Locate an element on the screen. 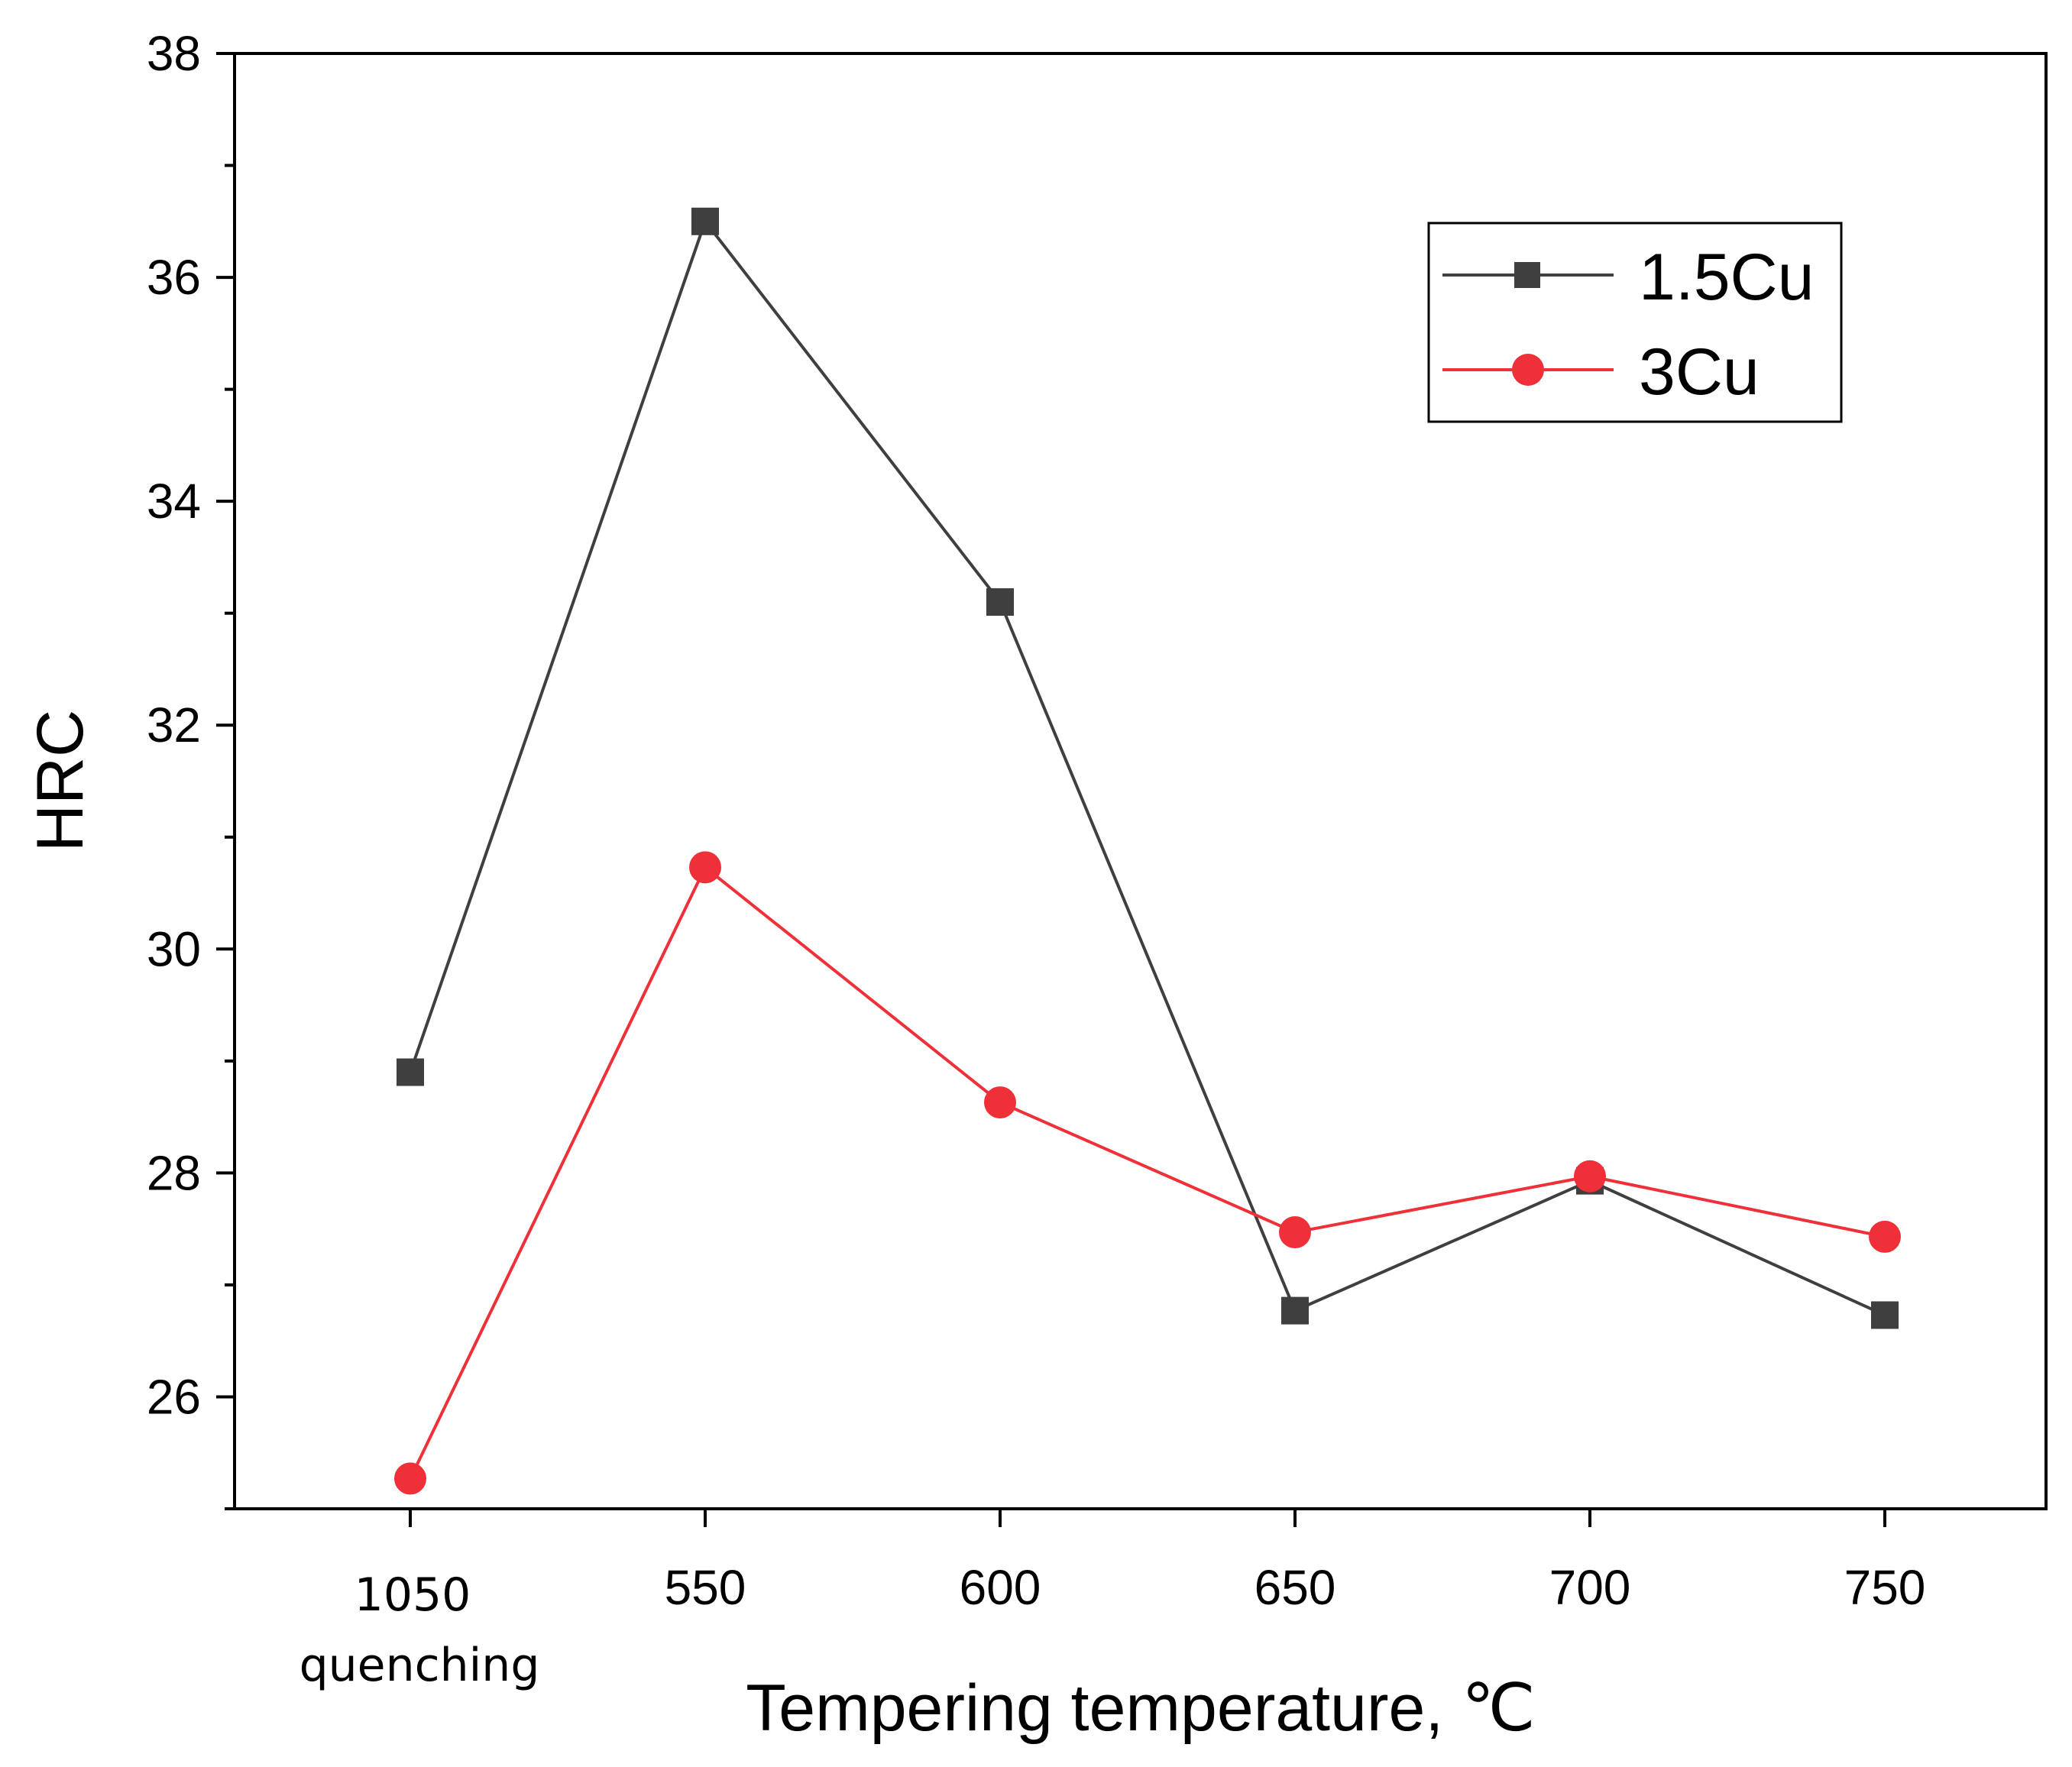 This screenshot has height=1767, width=2072. y-tick-label: 32 is located at coordinates (174, 724).